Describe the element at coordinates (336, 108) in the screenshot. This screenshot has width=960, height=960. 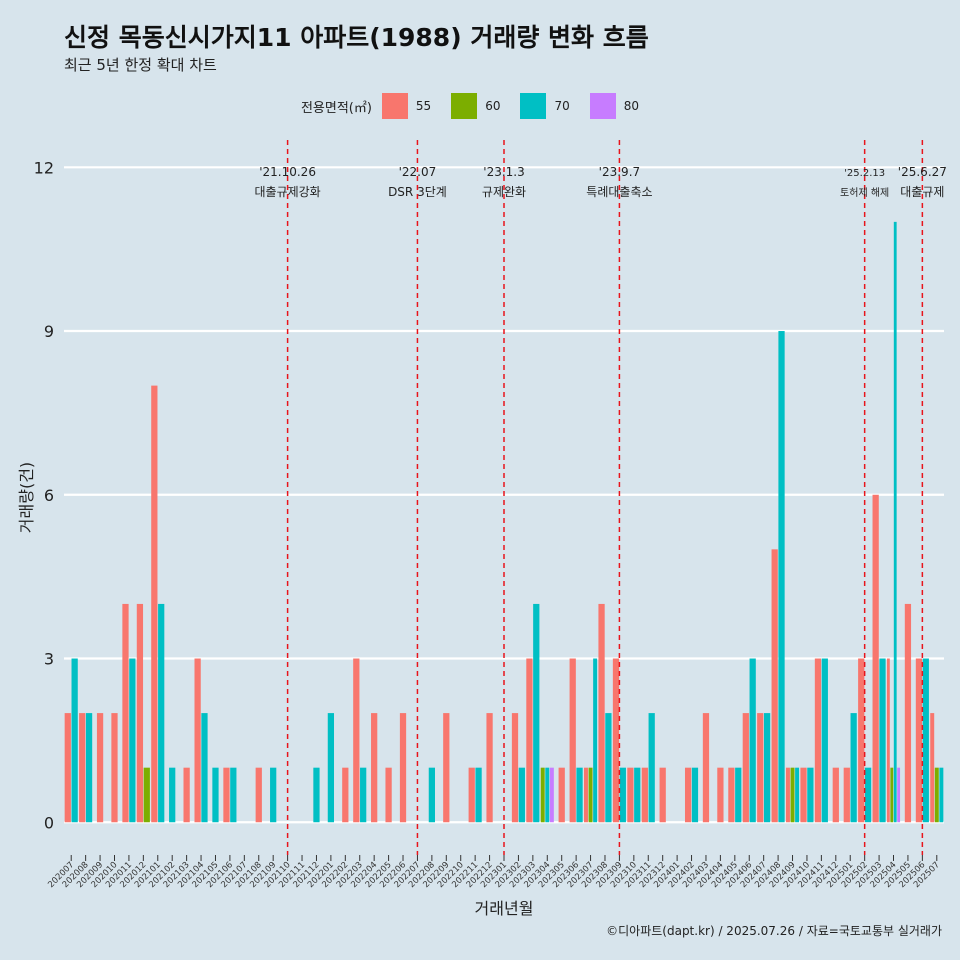
I see `legend-title: 전용면적(㎡)` at that location.